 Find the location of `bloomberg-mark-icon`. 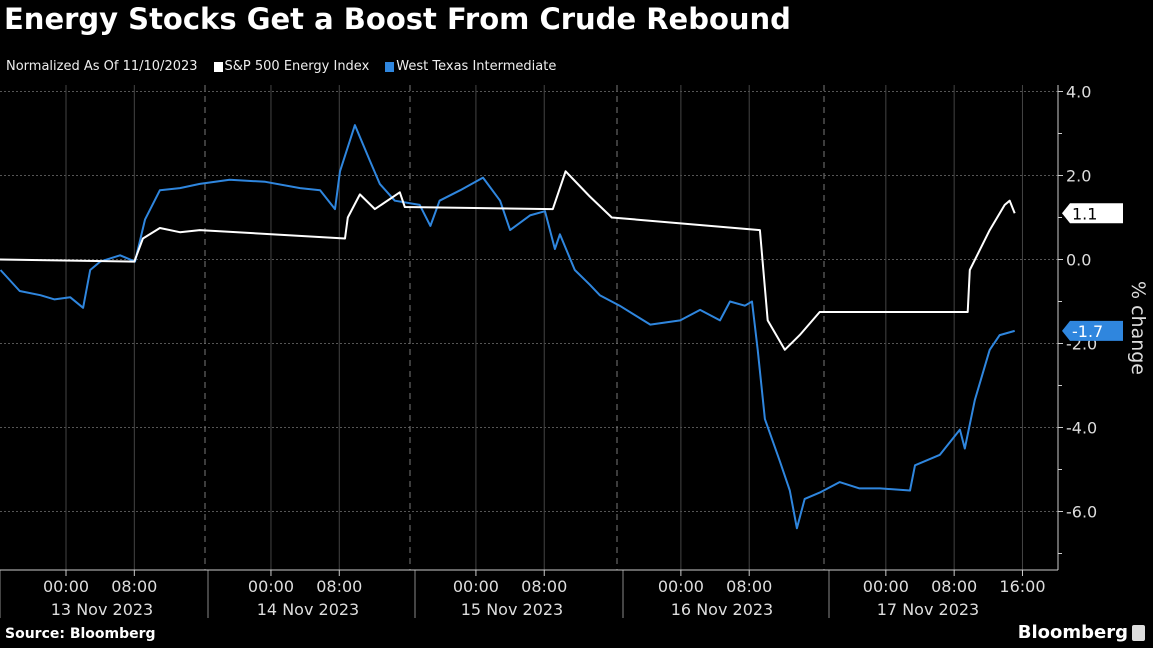

bloomberg-mark-icon is located at coordinates (1138, 632).